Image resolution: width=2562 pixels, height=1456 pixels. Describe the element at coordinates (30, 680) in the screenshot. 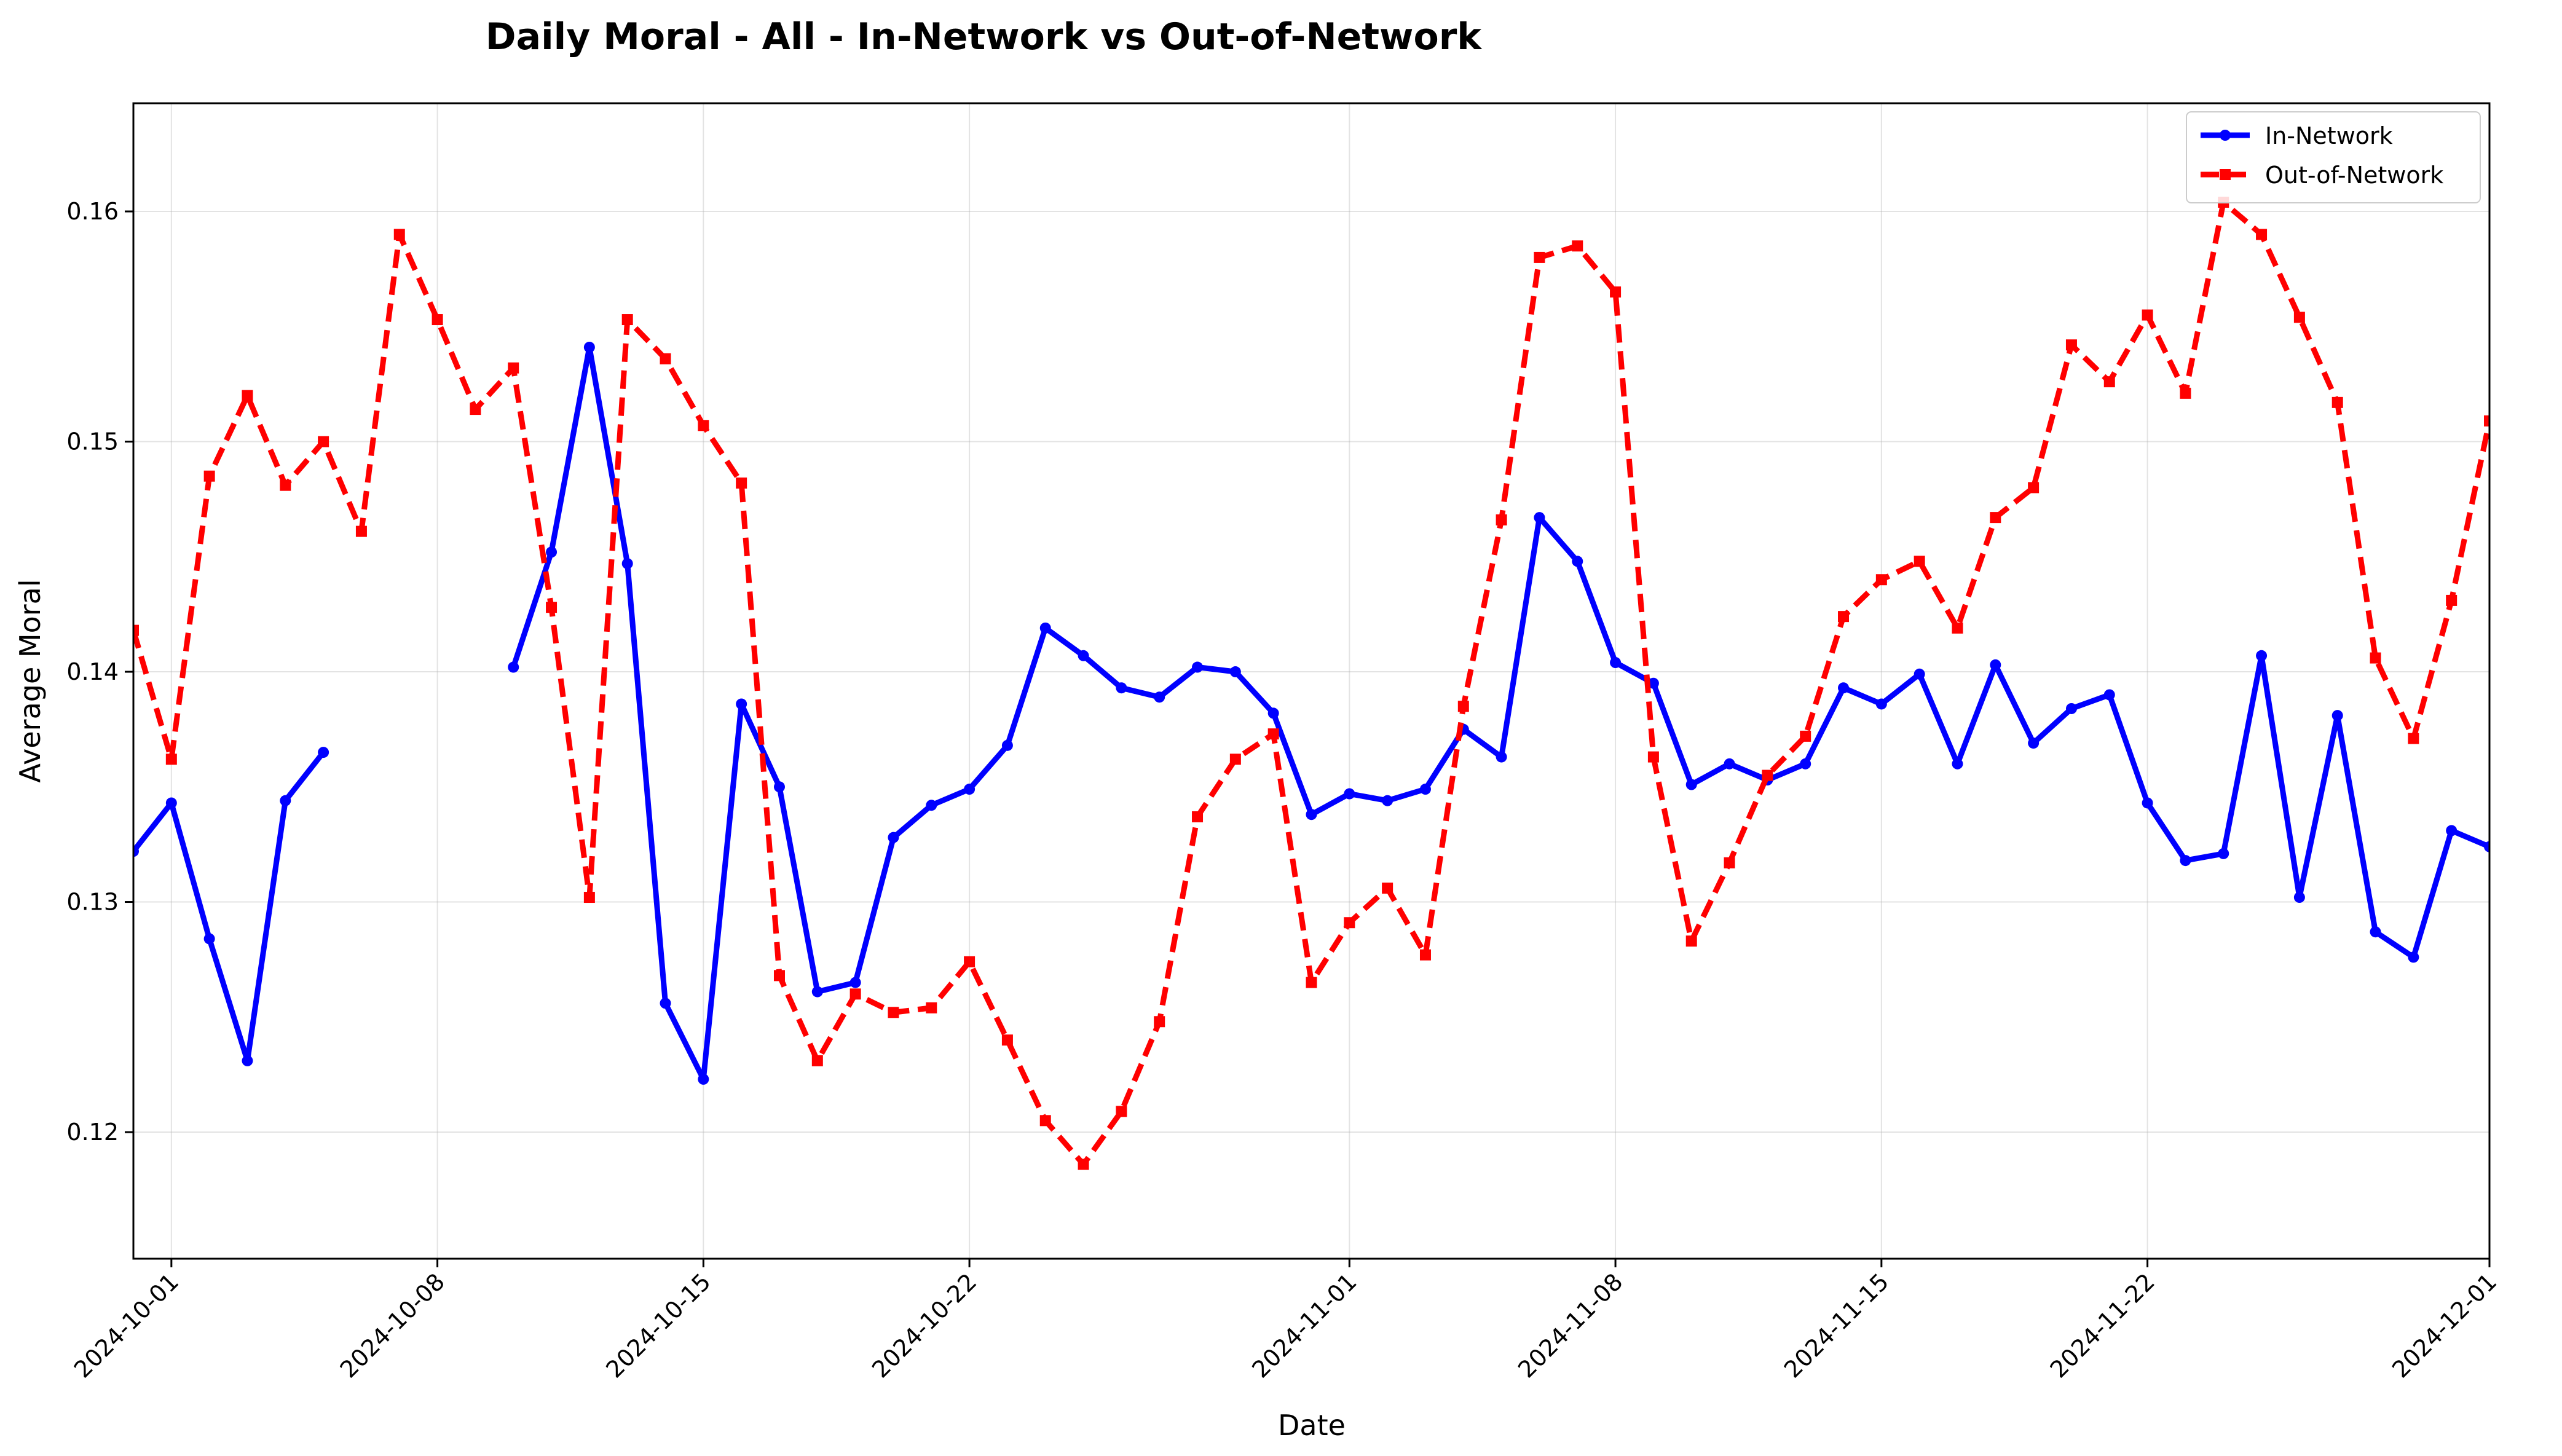

I see `y-axis-label: Average Moral` at that location.